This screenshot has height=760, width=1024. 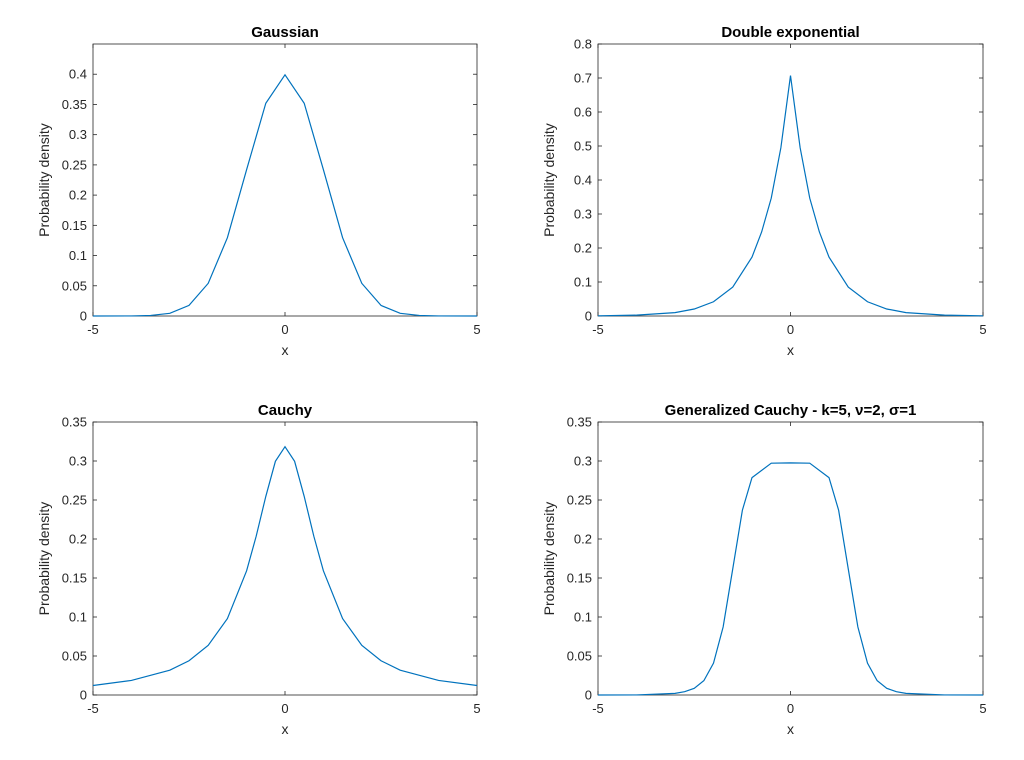 I want to click on y-tick-label: 0.5, so click(x=583, y=146).